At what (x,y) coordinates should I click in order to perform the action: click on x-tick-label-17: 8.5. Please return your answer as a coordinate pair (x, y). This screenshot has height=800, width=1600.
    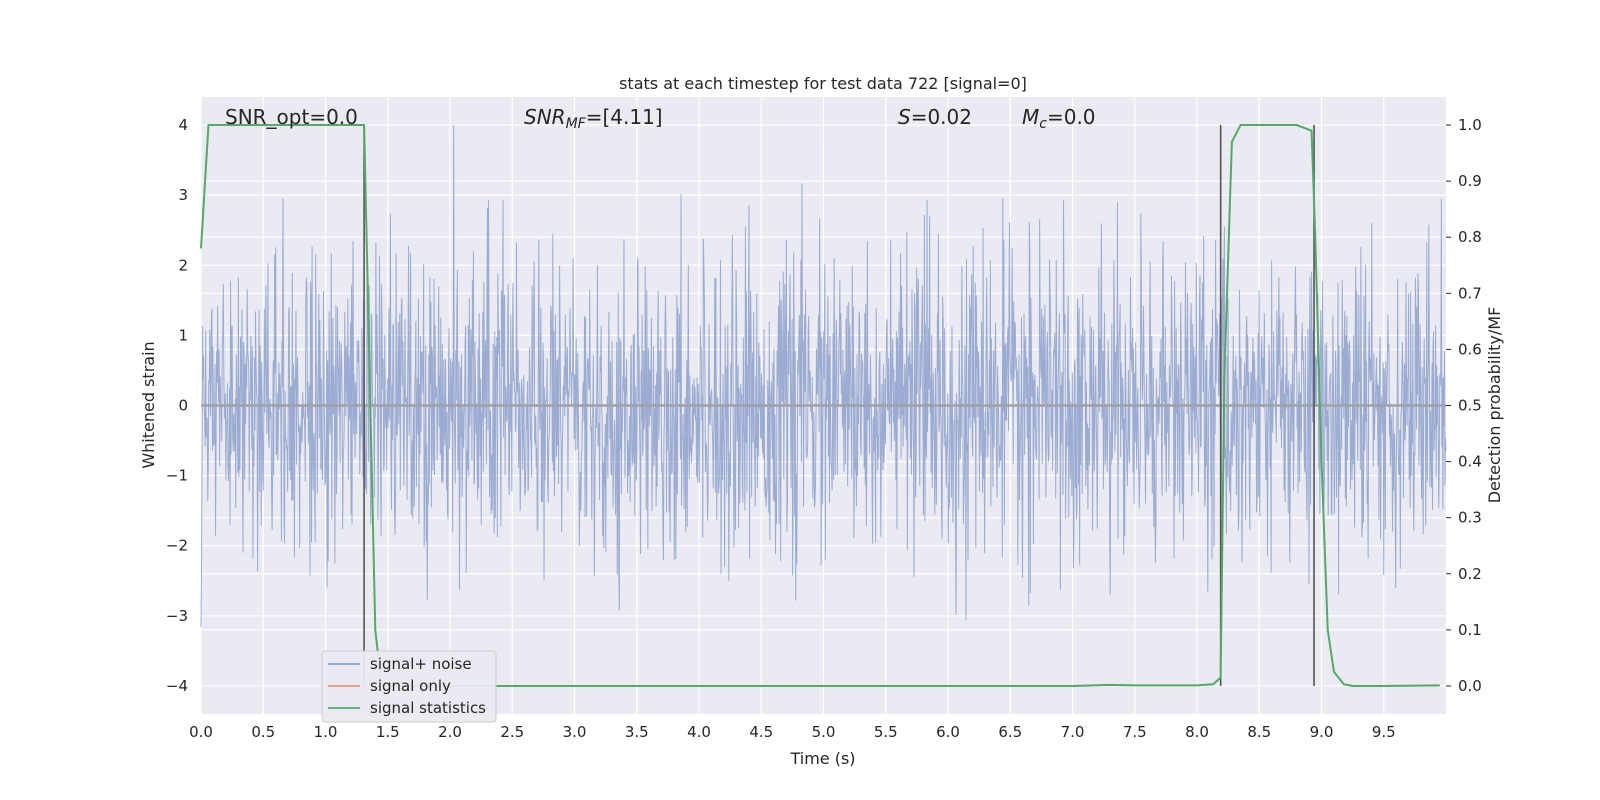
    Looking at the image, I should click on (1259, 732).